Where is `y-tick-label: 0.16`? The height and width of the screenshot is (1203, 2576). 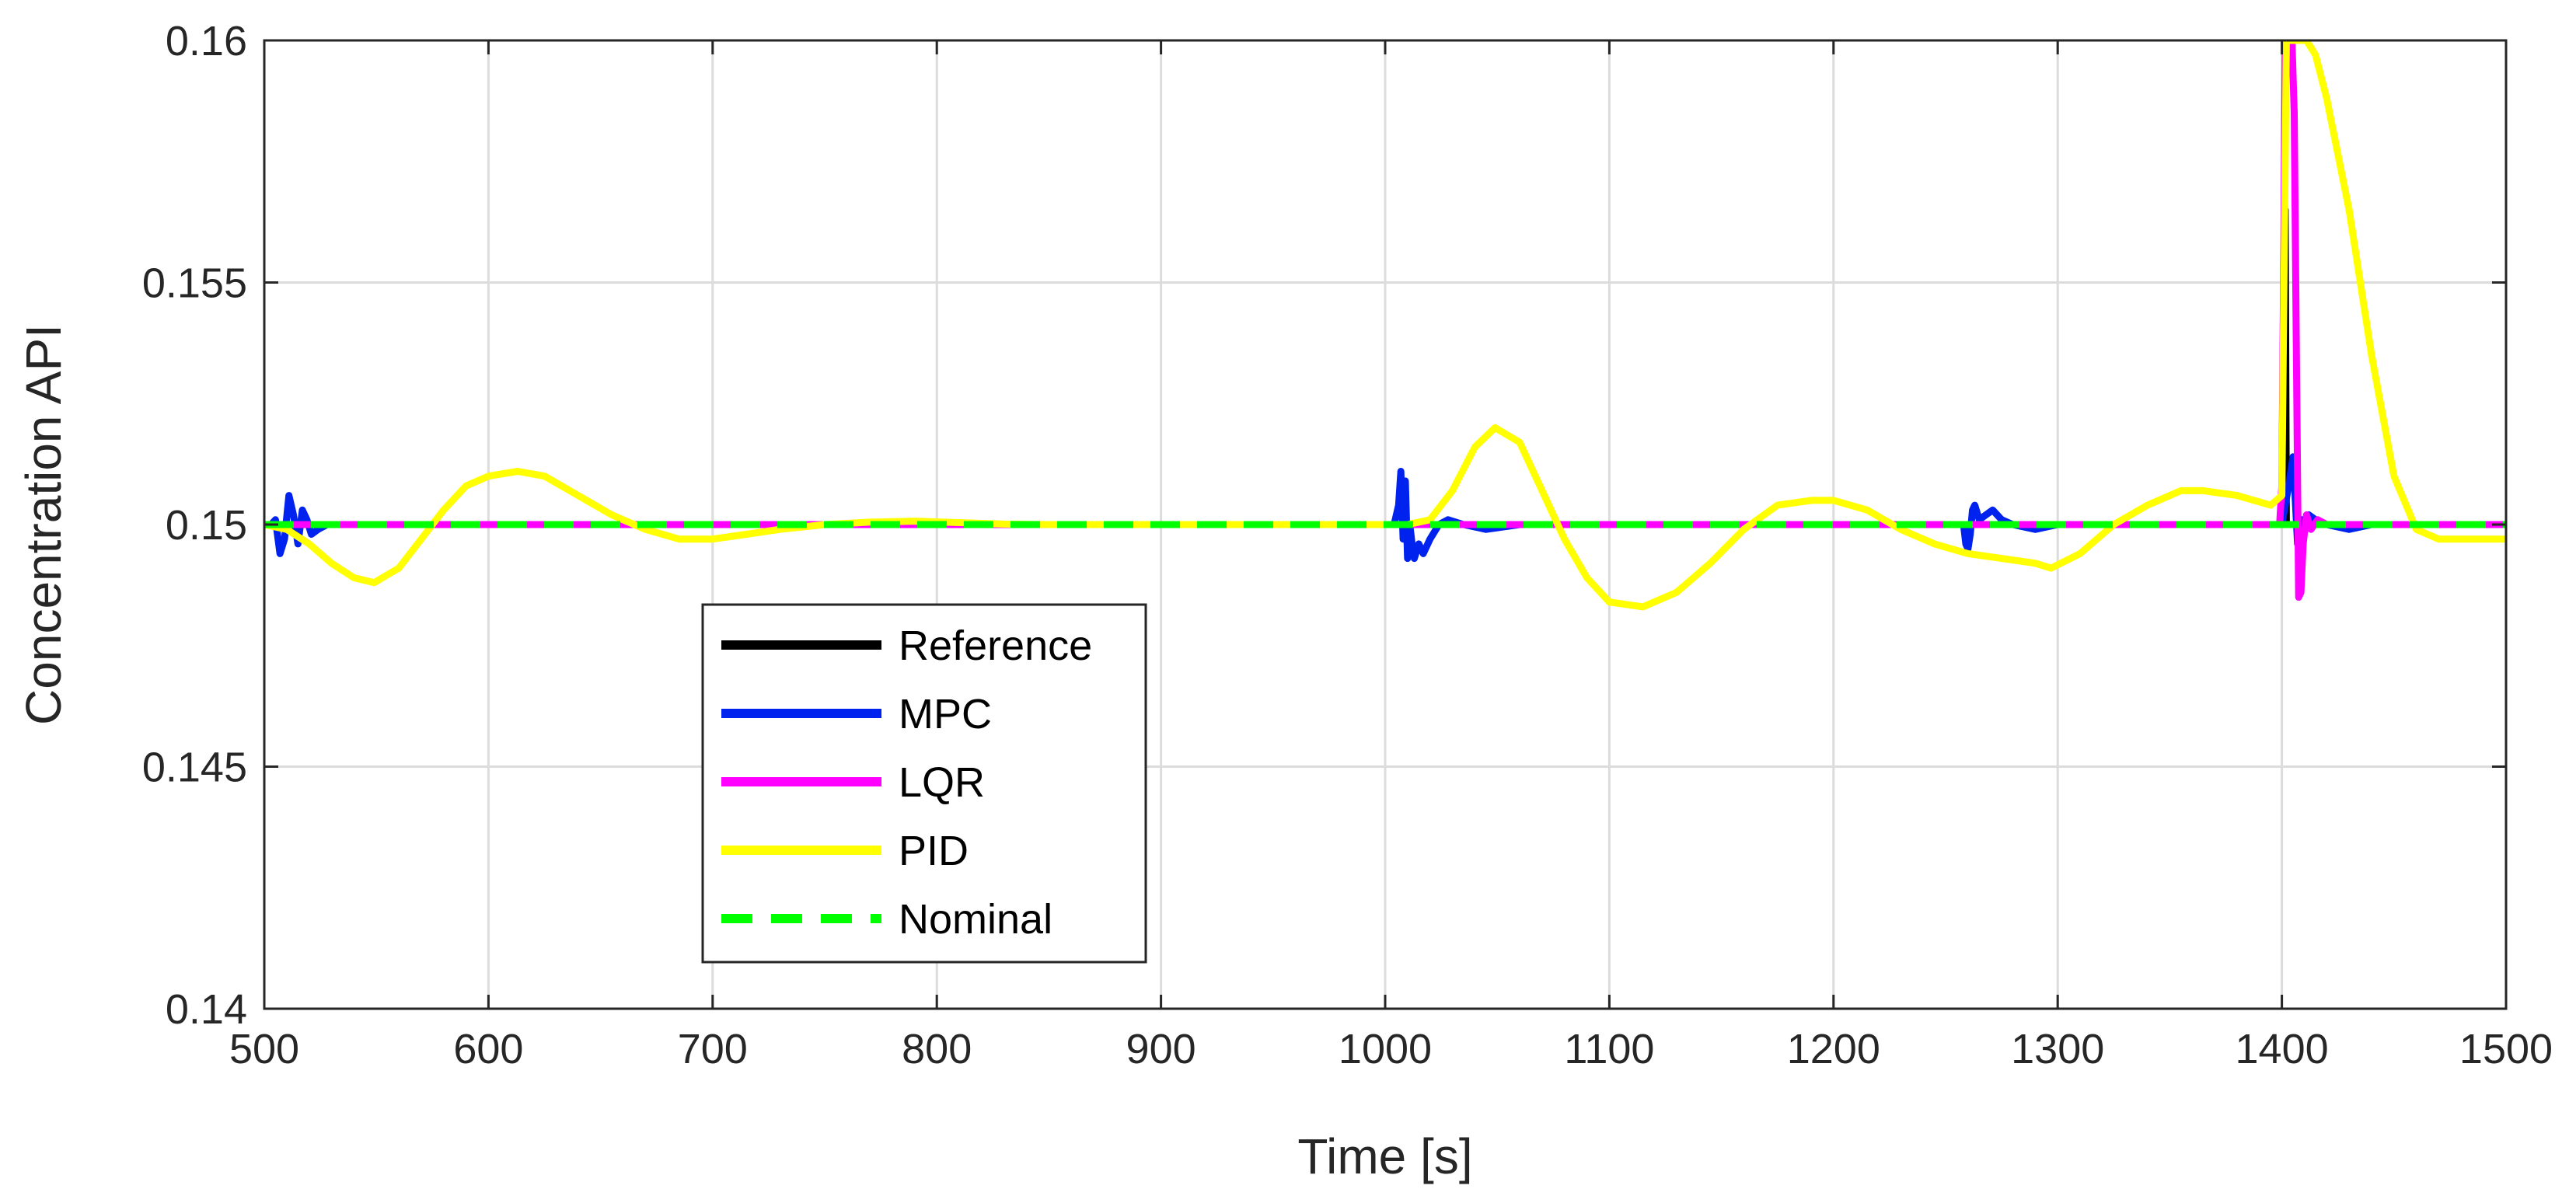
y-tick-label: 0.16 is located at coordinates (207, 42).